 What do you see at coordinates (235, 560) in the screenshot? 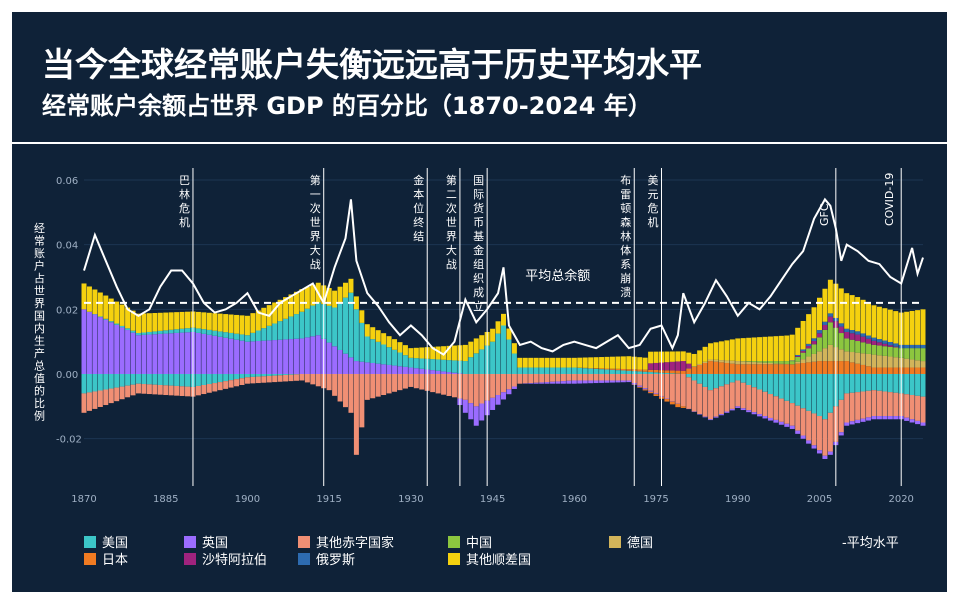
I see `legend-label: 沙特阿拉伯` at bounding box center [235, 560].